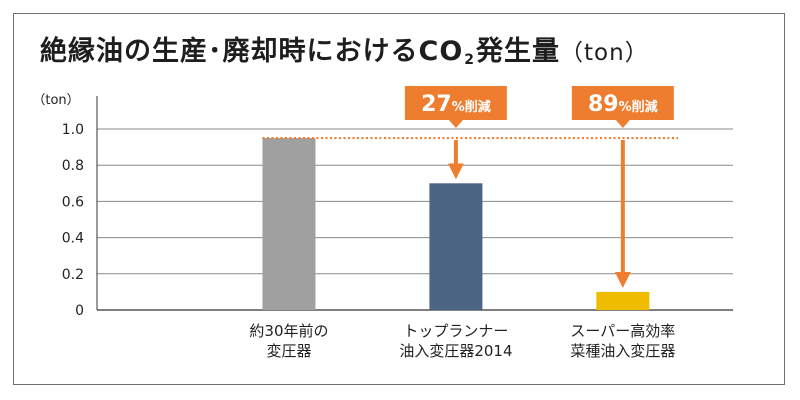  I want to click on reduction-label: 27%削減, so click(456, 104).